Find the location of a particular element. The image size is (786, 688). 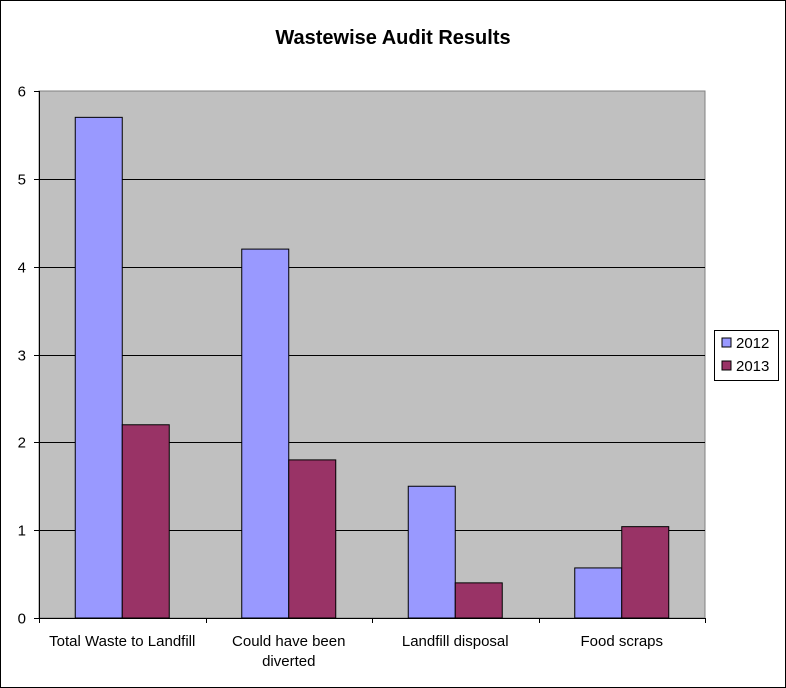

x-category-label: Landfill disposal is located at coordinates (455, 641).